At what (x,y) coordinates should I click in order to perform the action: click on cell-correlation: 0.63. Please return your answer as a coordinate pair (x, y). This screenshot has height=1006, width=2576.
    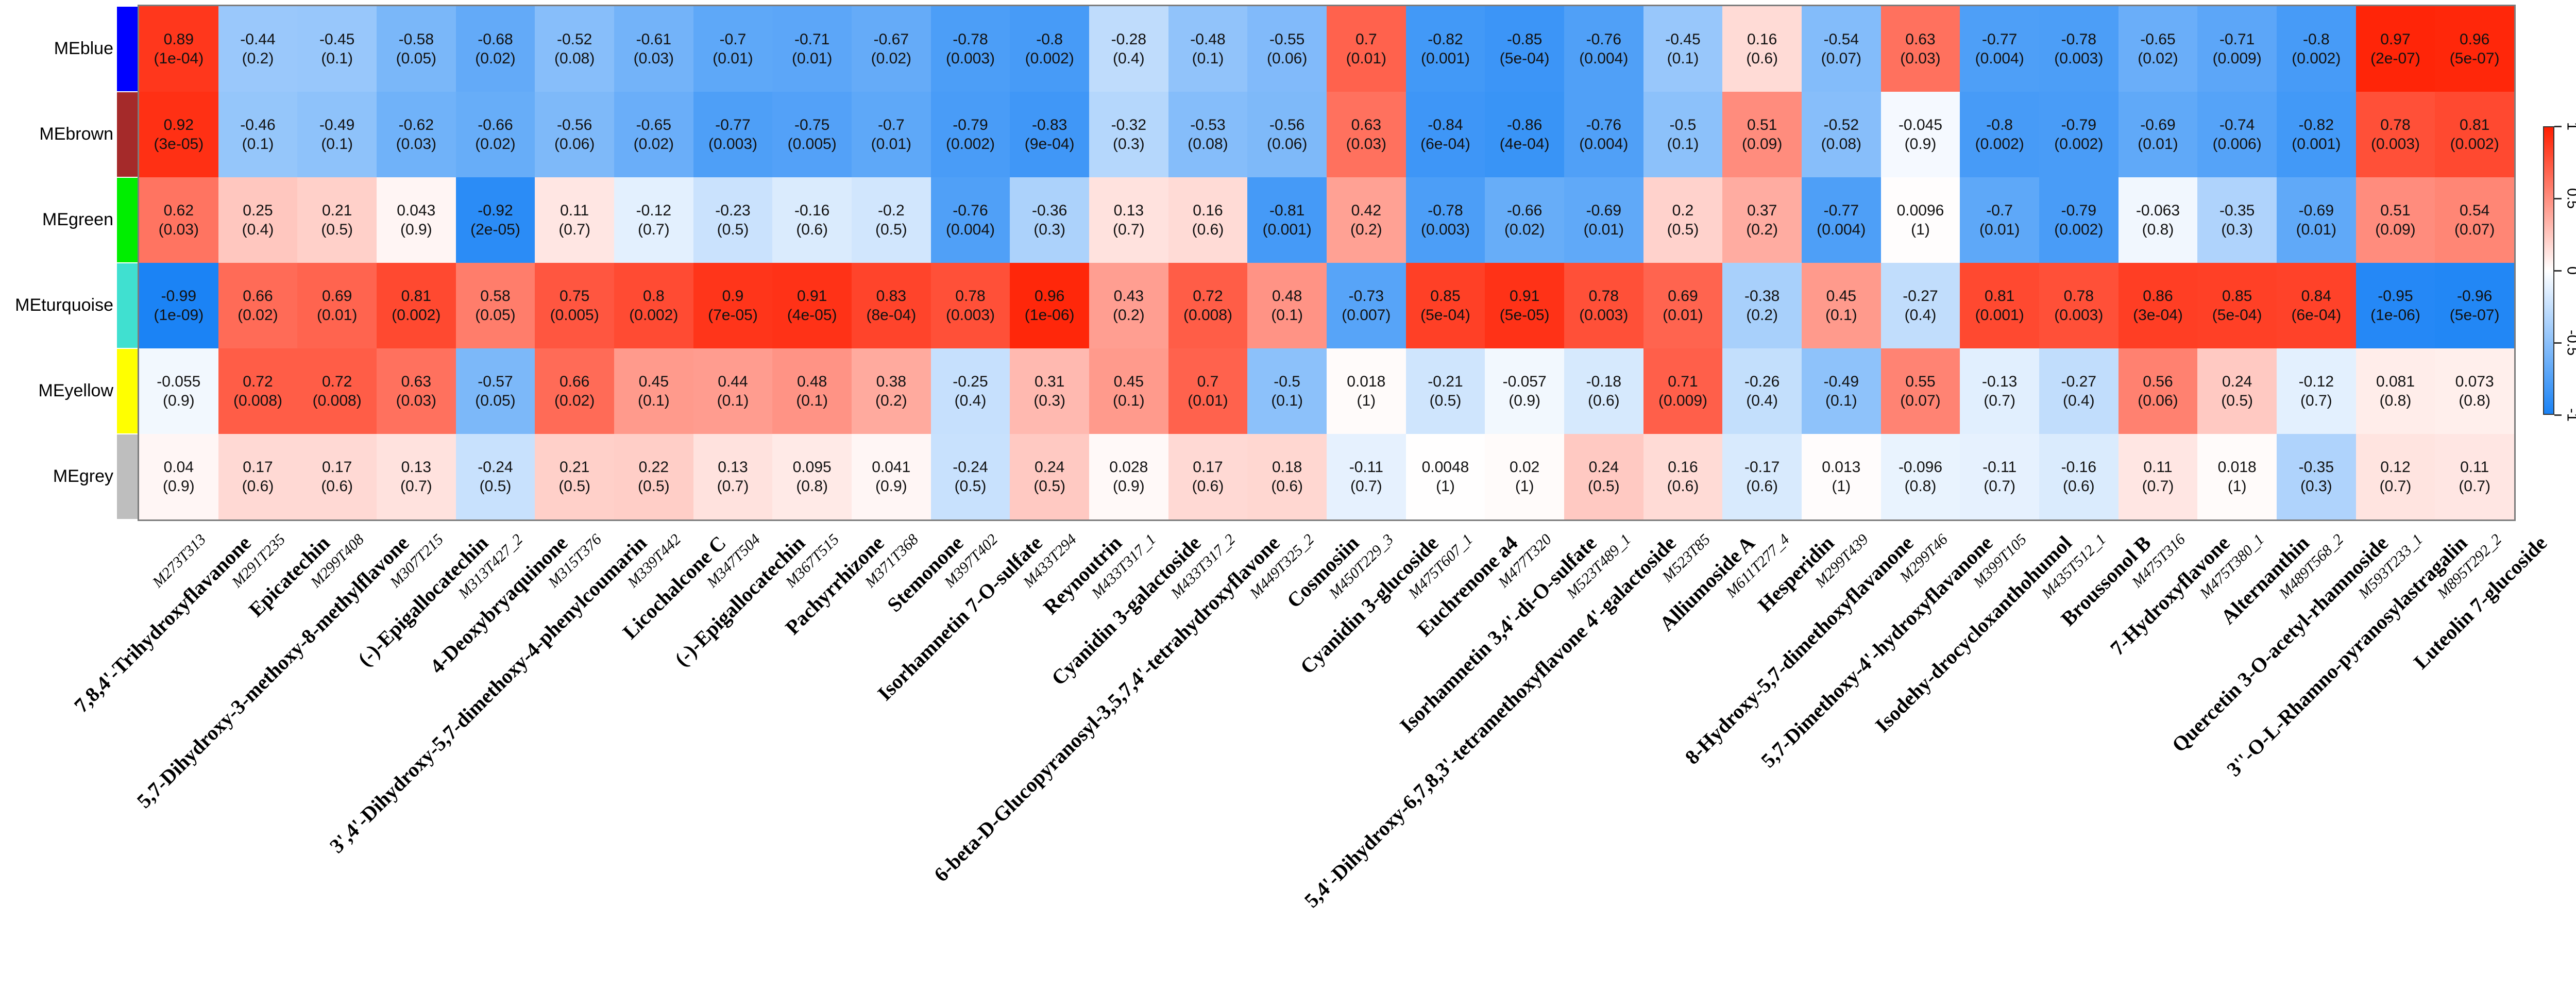
    Looking at the image, I should click on (1366, 124).